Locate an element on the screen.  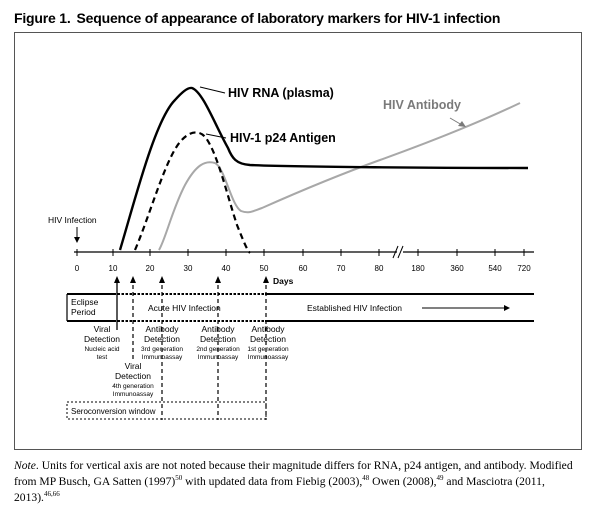
detection-4th-gen-sub1: 4th generation is located at coordinates (133, 386).